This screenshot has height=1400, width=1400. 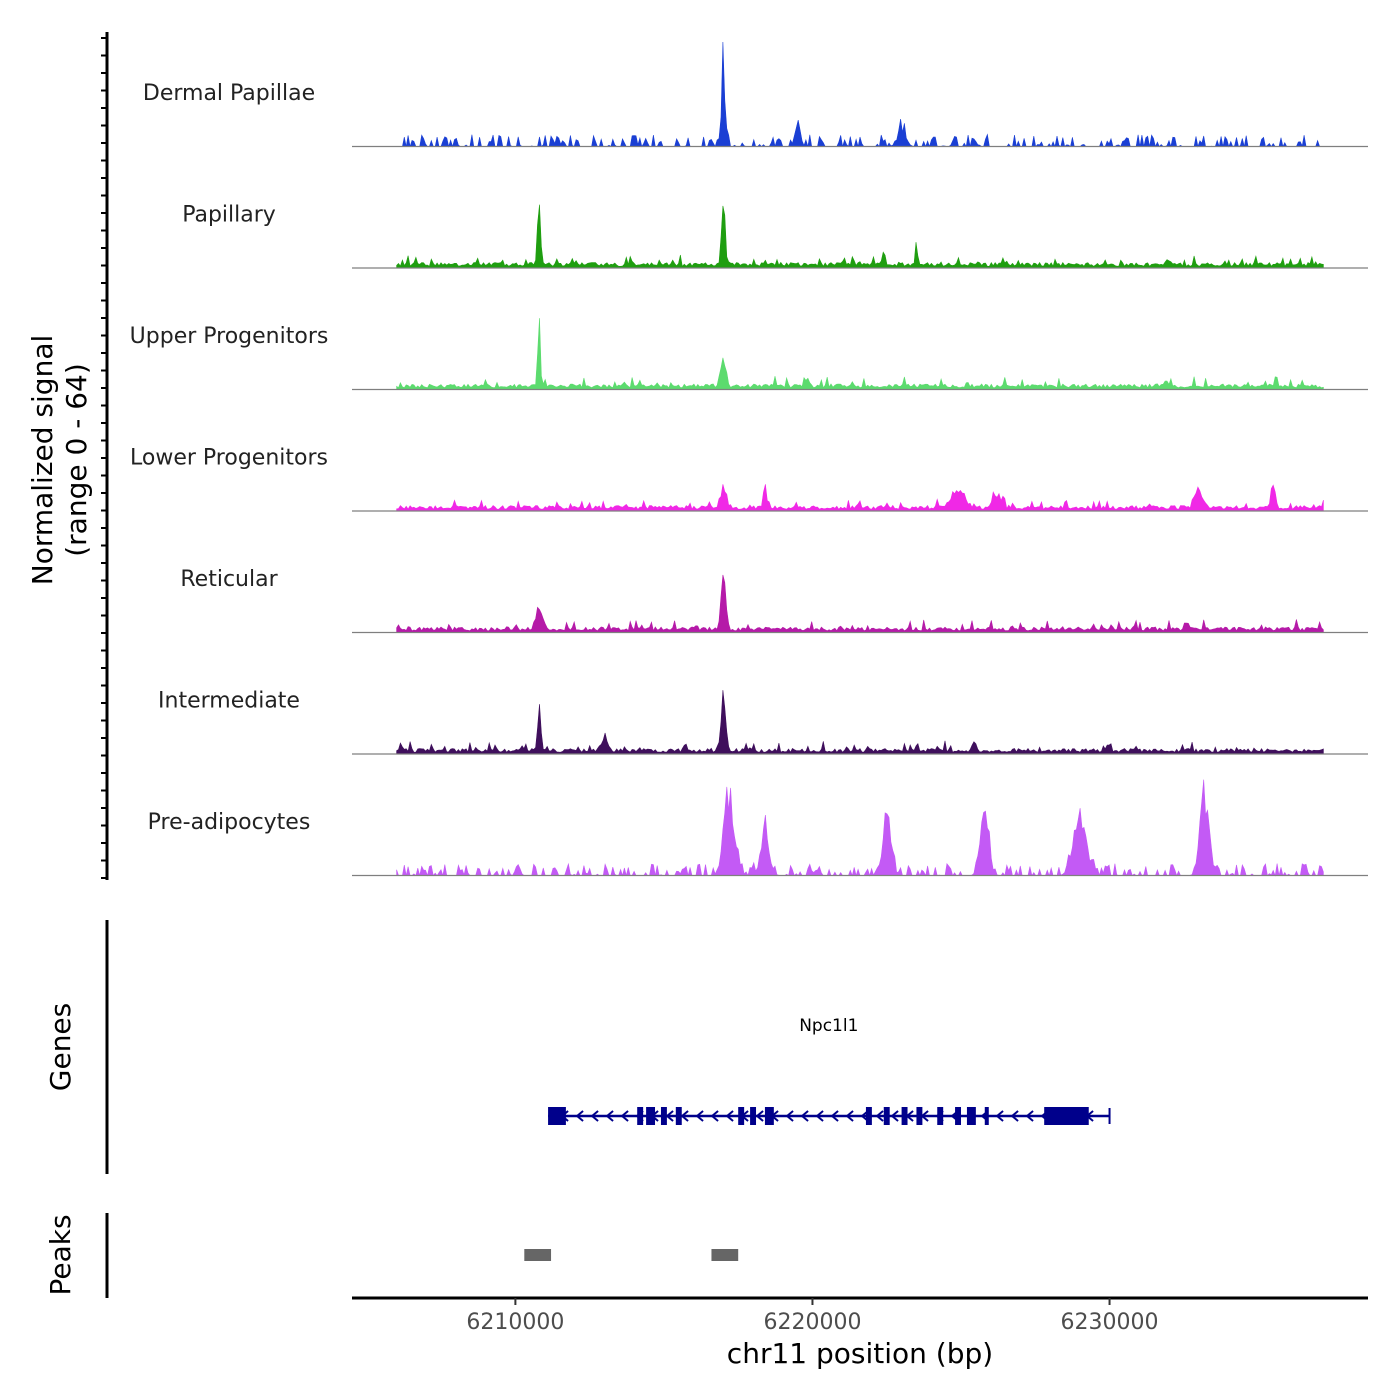 What do you see at coordinates (631, 1255) in the screenshot?
I see `peak-track` at bounding box center [631, 1255].